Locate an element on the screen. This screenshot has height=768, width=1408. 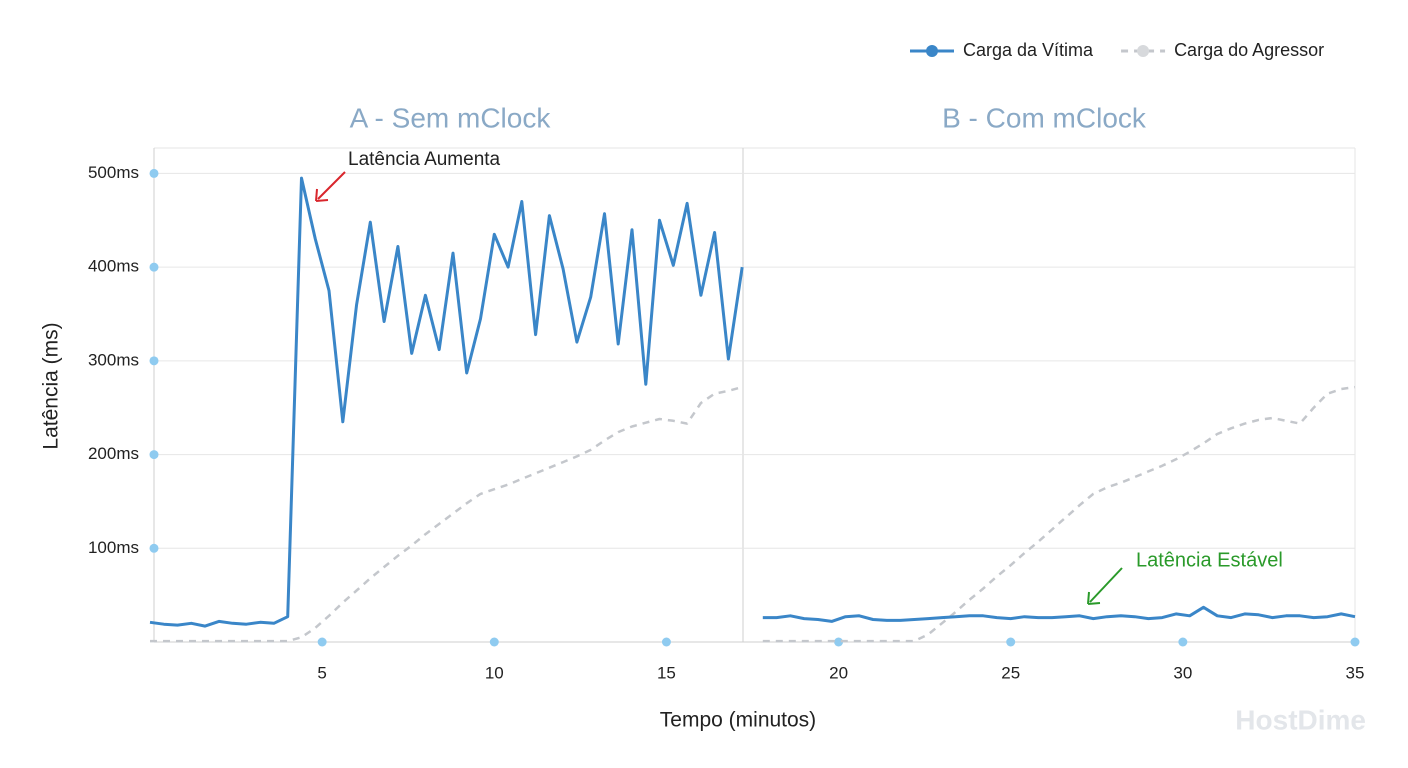
x-tick-label: 10 is located at coordinates (494, 672).